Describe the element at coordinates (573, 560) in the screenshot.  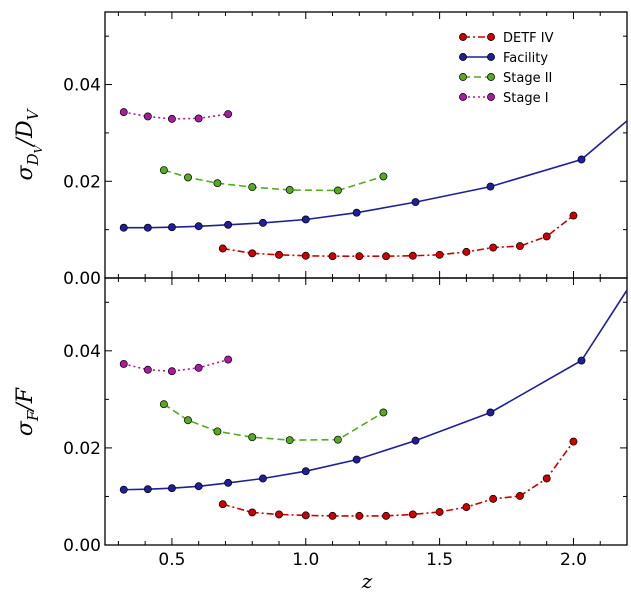
I see `x-tick-label: 2.0` at that location.